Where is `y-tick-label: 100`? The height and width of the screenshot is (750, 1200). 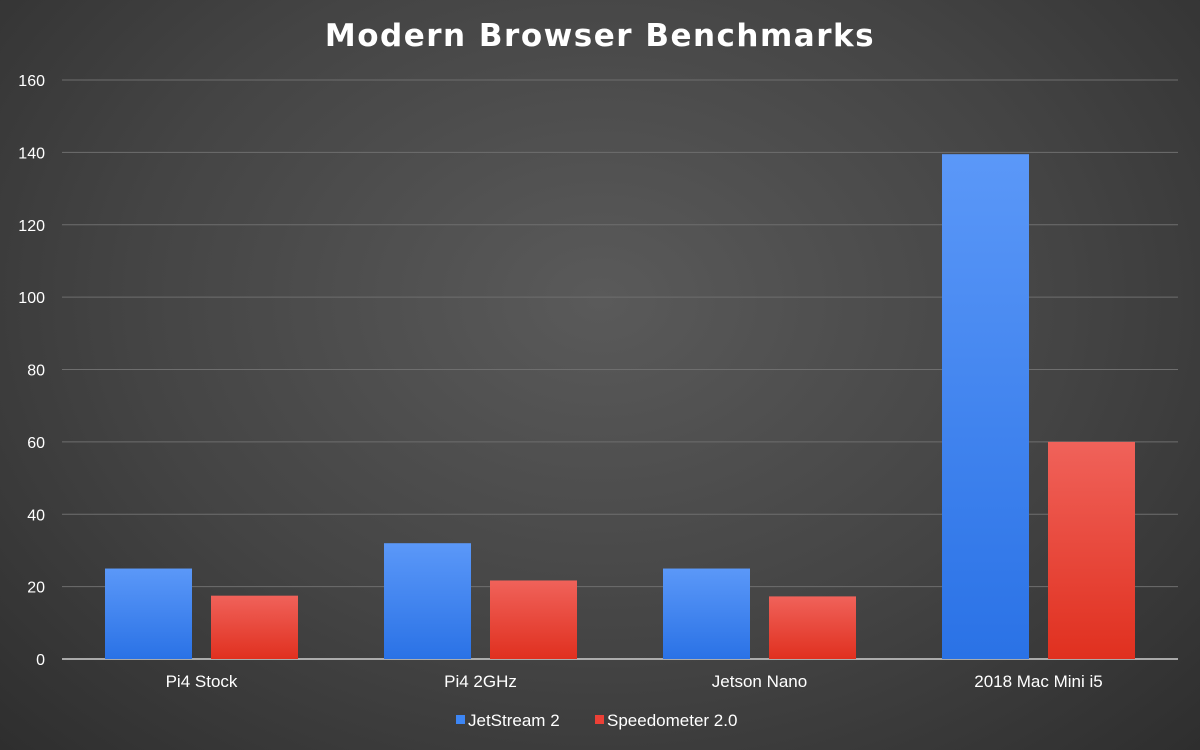 y-tick-label: 100 is located at coordinates (31, 298).